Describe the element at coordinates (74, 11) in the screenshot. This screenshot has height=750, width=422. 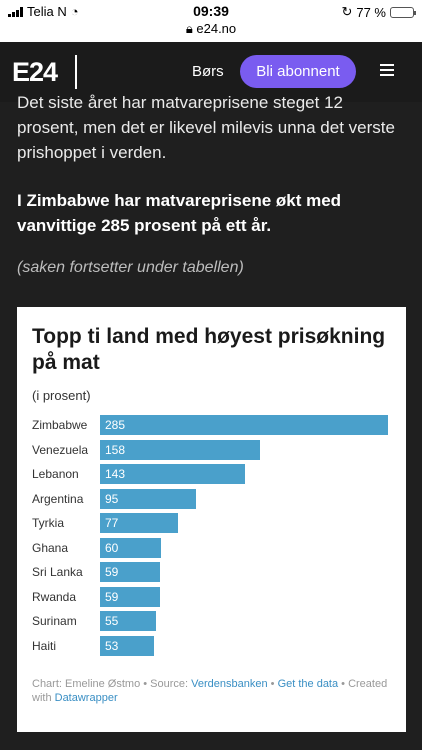
I see `wifi-icon: ◔` at that location.